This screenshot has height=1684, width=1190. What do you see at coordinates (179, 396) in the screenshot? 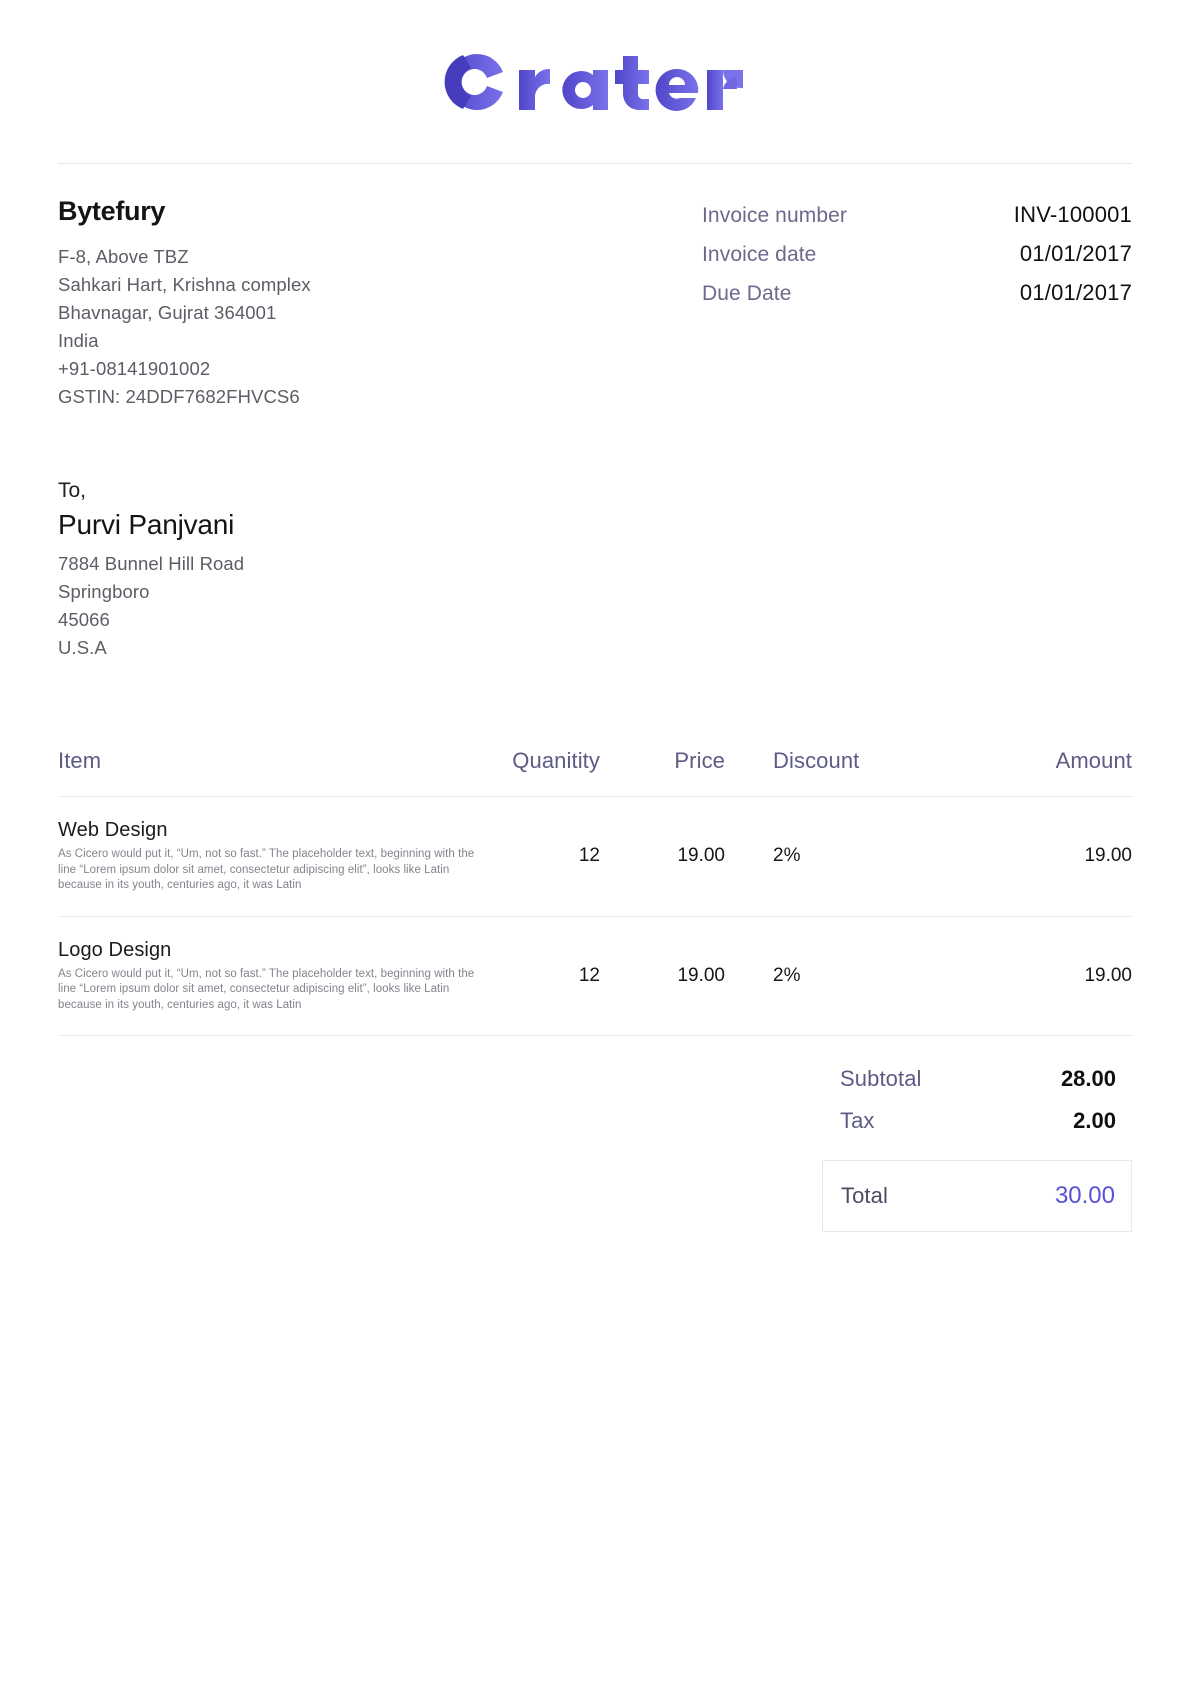
I see `sender-gstin: GSTIN: 24DDF7682FHVCS6` at bounding box center [179, 396].